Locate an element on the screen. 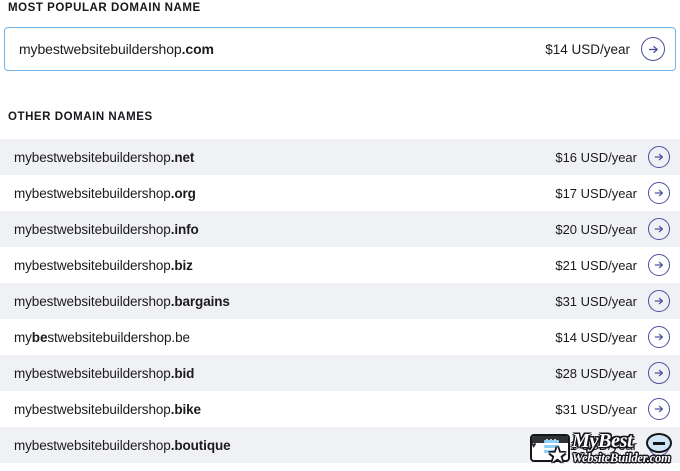 This screenshot has height=471, width=680. row-actions: $28 USD/year is located at coordinates (612, 373).